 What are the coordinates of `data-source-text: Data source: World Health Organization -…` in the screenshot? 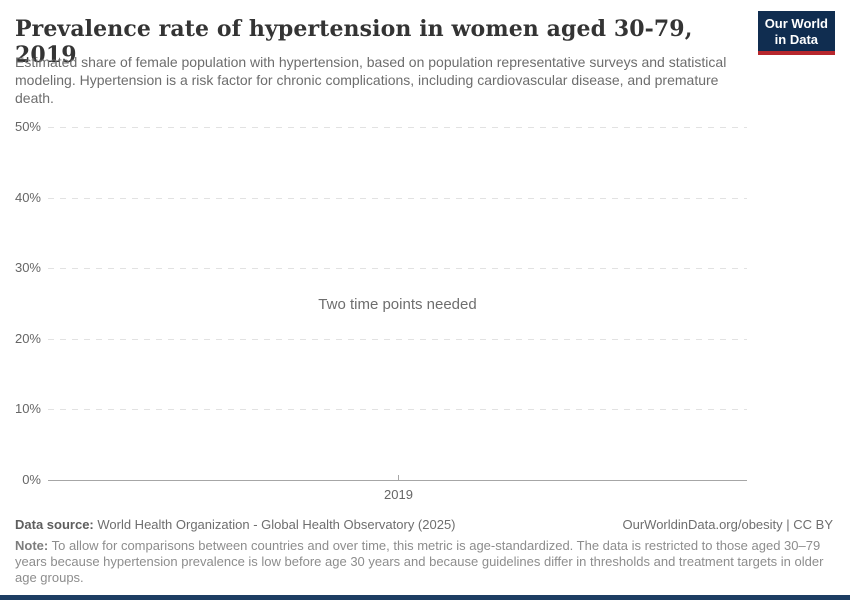 It's located at (235, 524).